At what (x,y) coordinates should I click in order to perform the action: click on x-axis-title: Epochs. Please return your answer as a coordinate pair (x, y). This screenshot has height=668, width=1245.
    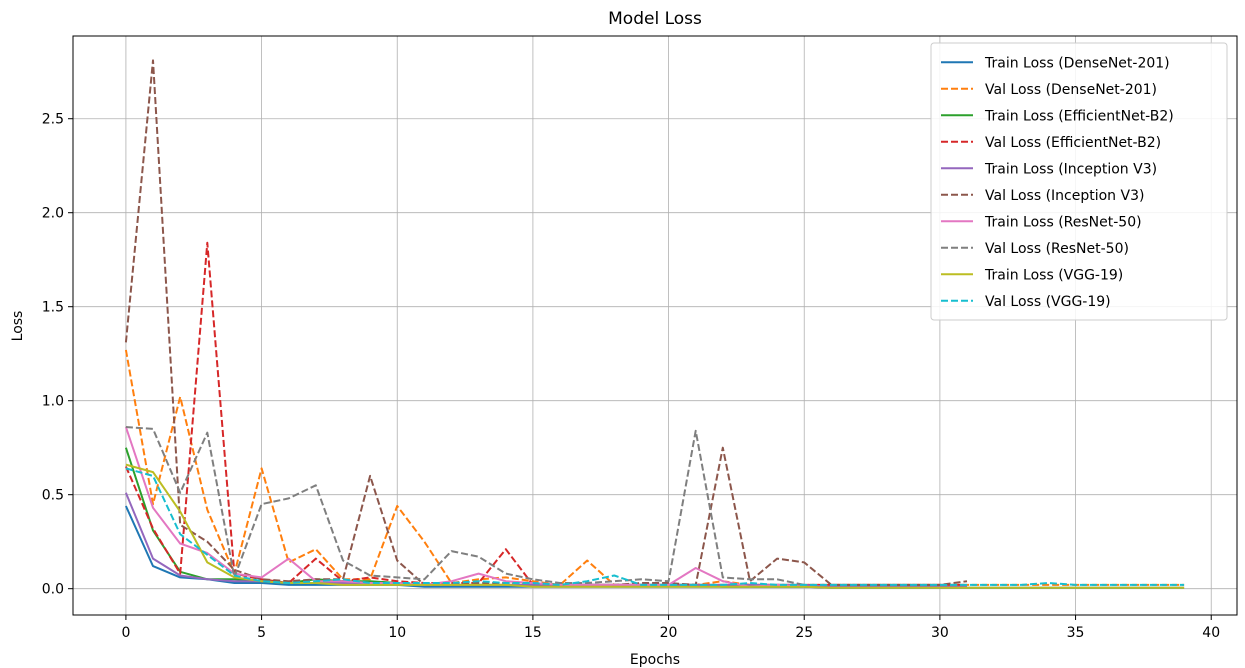
    Looking at the image, I should click on (655, 660).